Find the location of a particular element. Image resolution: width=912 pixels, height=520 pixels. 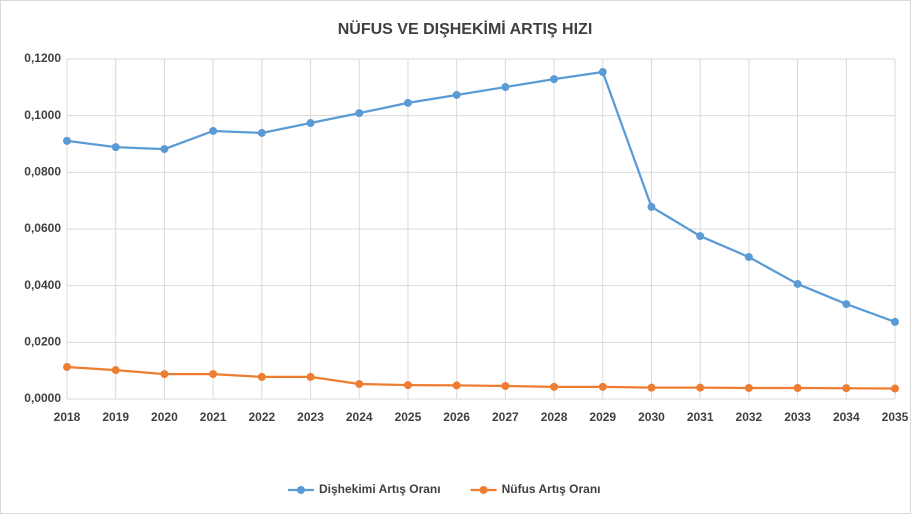

x-tick-label: 2022 is located at coordinates (261, 417).